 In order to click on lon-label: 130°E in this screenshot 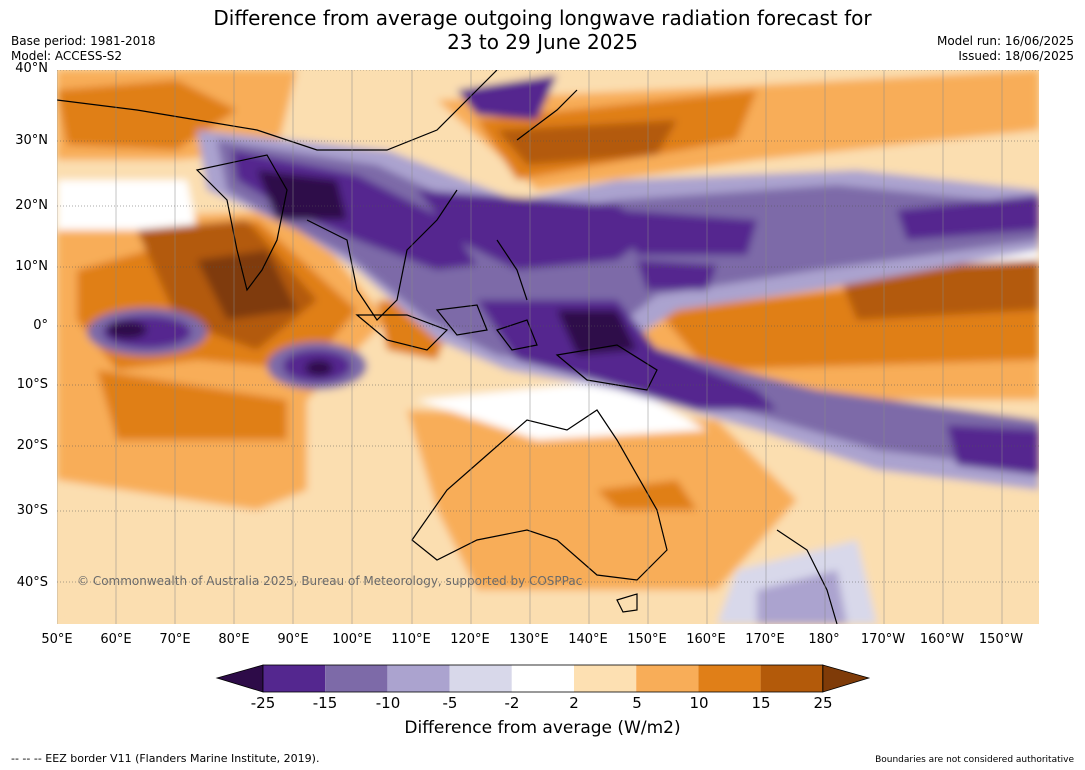, I will do `click(529, 639)`.